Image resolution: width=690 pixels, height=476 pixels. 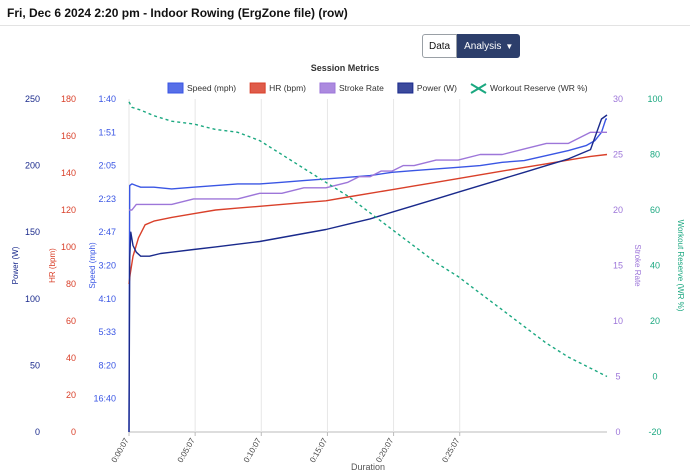 What do you see at coordinates (345, 68) in the screenshot?
I see `chart-title: Session Metrics` at bounding box center [345, 68].